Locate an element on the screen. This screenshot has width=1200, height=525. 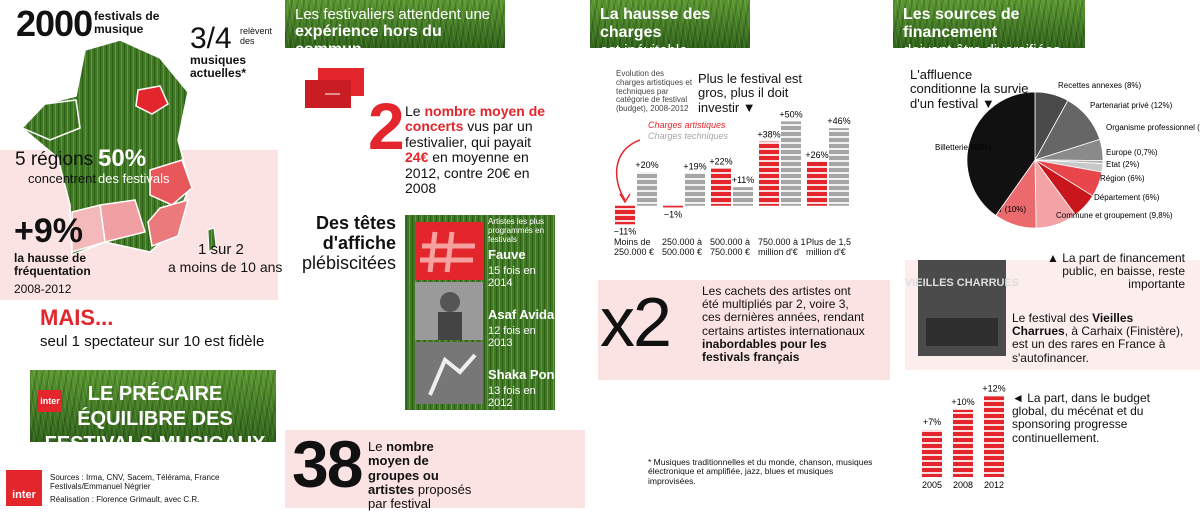
header-line: Les sources de financement is located at coordinates (961, 23).